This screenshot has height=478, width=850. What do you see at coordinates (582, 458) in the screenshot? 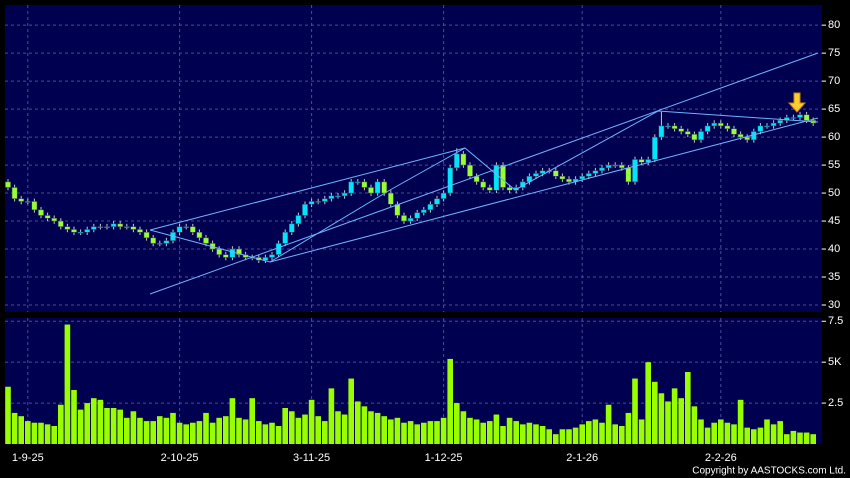
I see `x-tick-label: 2-1-26` at bounding box center [582, 458].